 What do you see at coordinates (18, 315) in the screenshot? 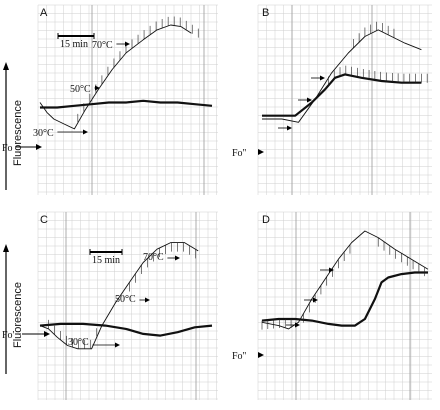
I see `y-axis-label-bottom: Fluorescence` at bounding box center [18, 315].